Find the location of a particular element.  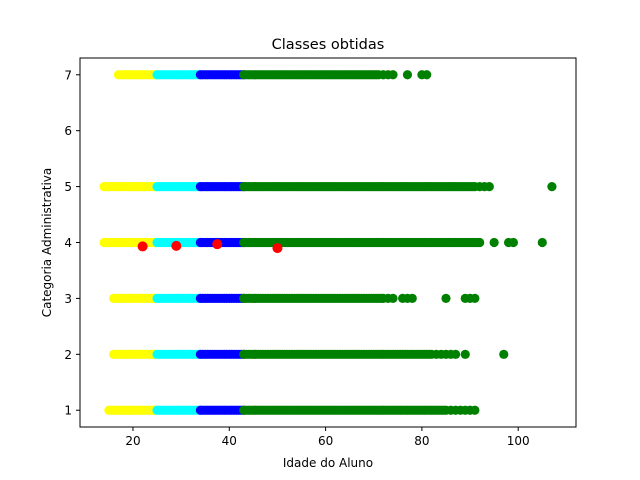

chart-title: Classes obtidas is located at coordinates (328, 45).